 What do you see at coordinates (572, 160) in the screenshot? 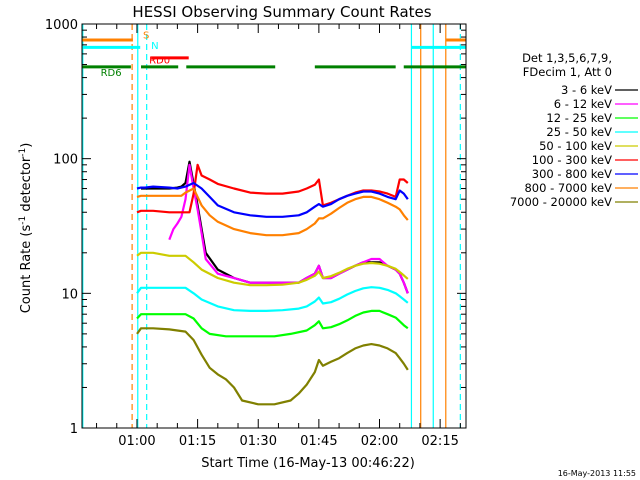
I see `legend-label-6: 100 - 300 keV` at bounding box center [572, 160].